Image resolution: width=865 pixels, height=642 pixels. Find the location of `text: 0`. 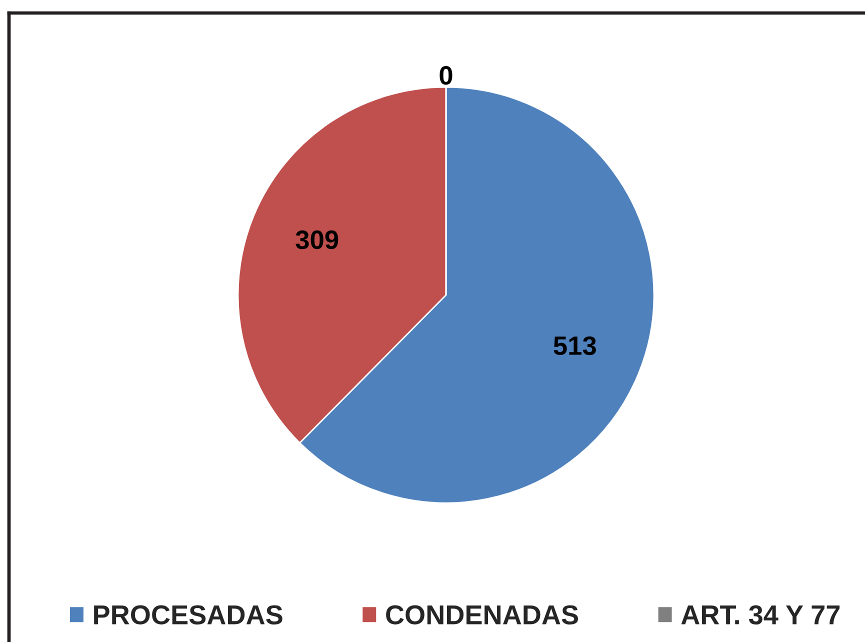

text: 0 is located at coordinates (446, 75).